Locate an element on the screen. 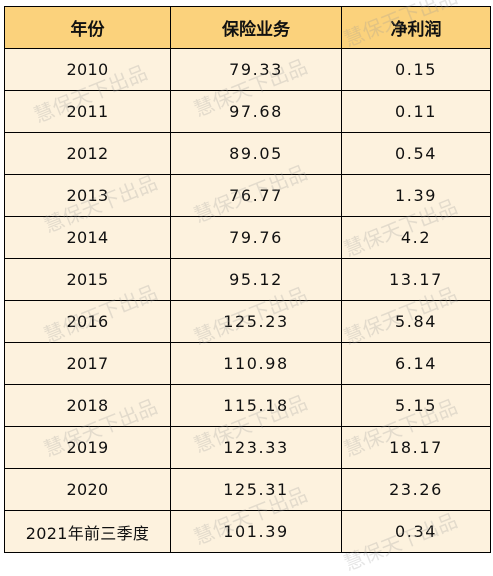  profit-cell: 13.17 is located at coordinates (416, 279).